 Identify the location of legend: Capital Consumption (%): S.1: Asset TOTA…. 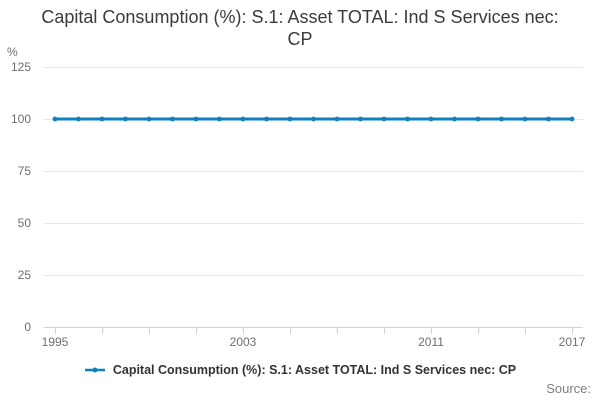
(300, 370).